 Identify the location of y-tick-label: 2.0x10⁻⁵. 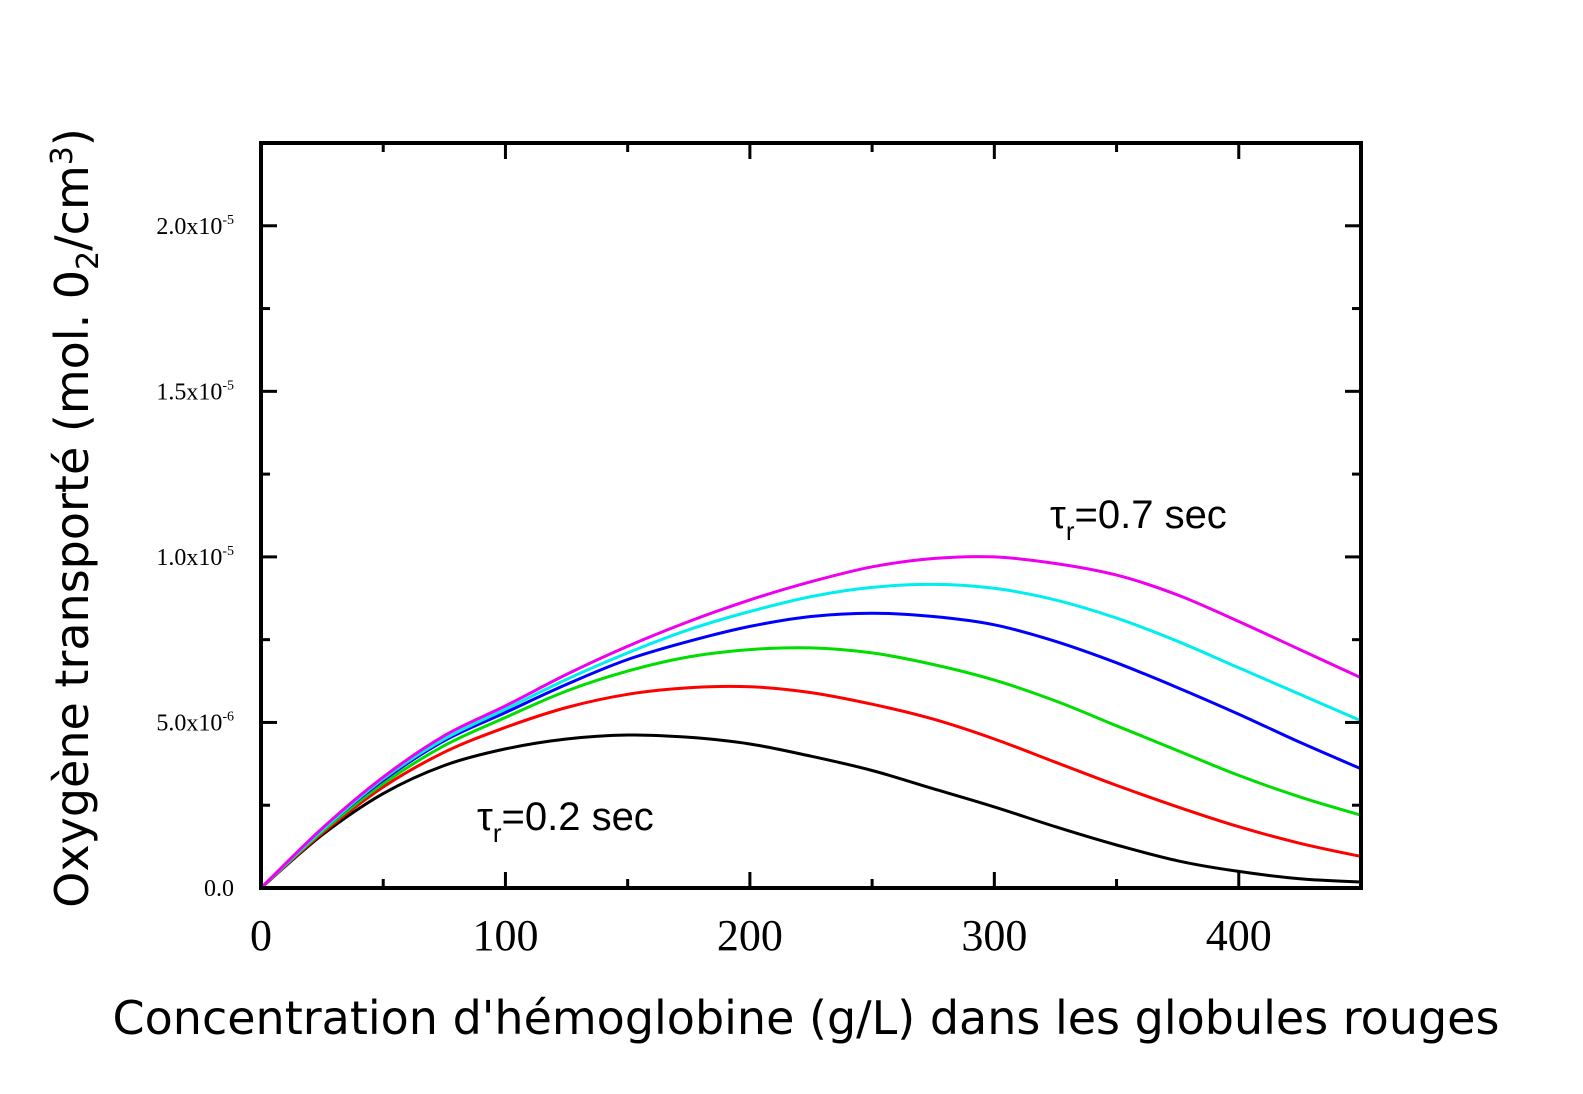
(195, 226).